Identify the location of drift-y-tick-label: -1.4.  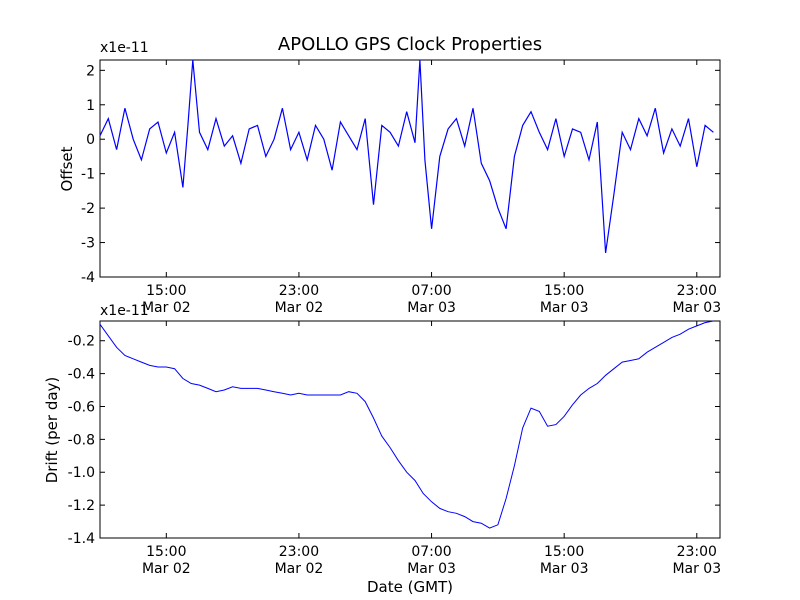
(81, 539).